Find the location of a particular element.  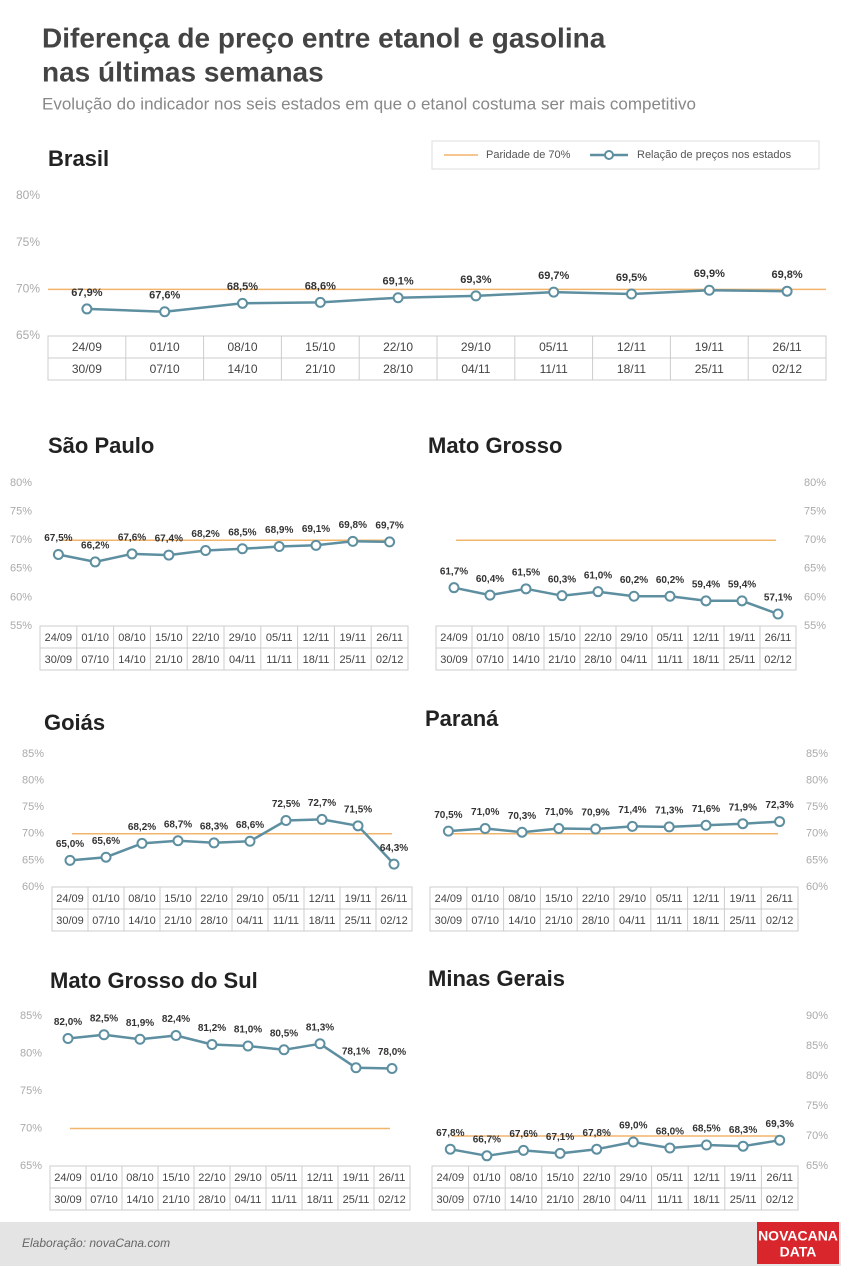

week-start: 19/11 is located at coordinates (358, 899).